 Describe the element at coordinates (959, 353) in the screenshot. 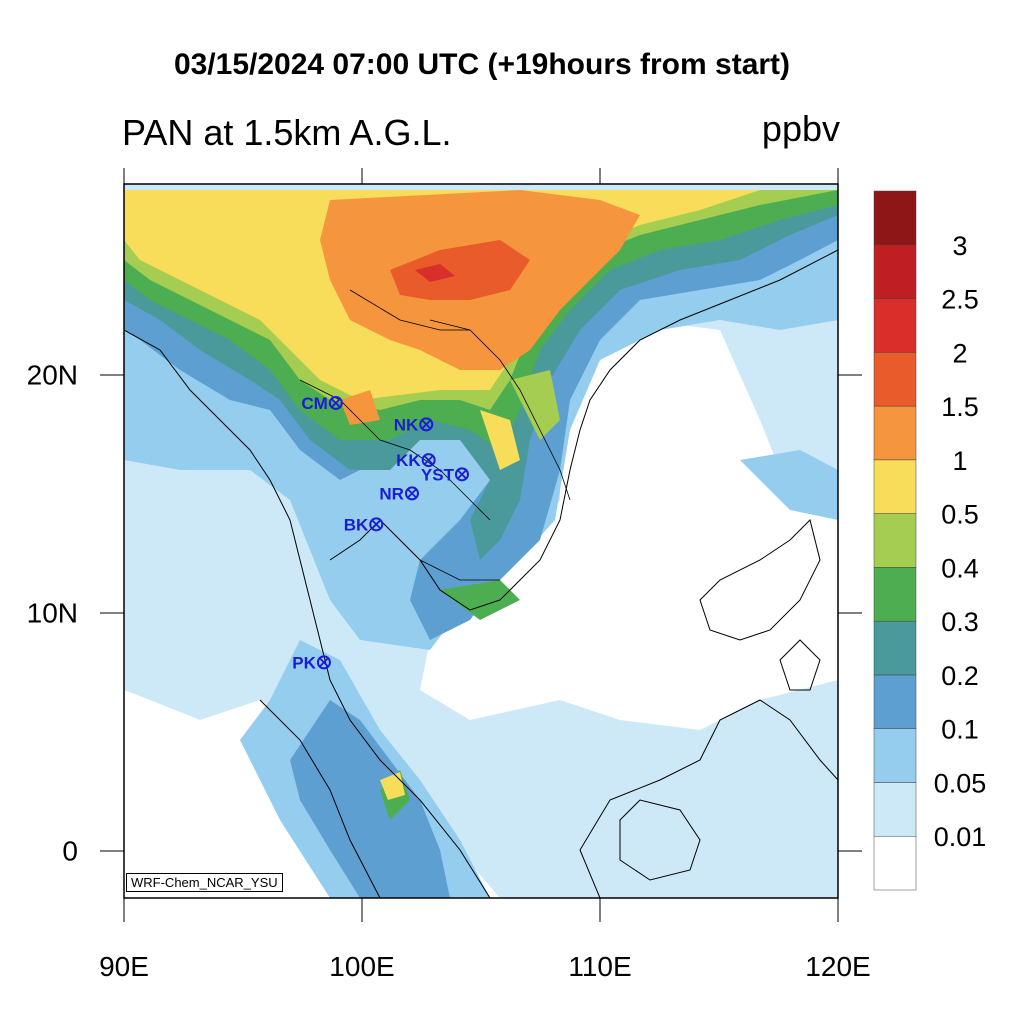

I see `colorbar-label: 2` at that location.